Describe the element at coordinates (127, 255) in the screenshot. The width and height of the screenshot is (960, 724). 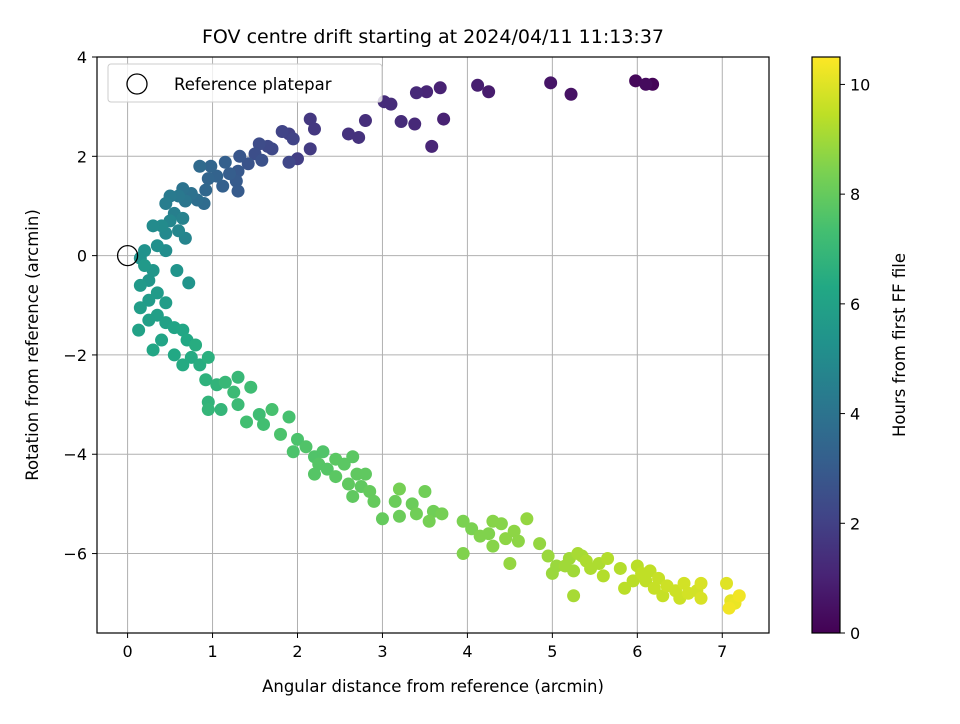
I see `reference-platepar-marker` at that location.